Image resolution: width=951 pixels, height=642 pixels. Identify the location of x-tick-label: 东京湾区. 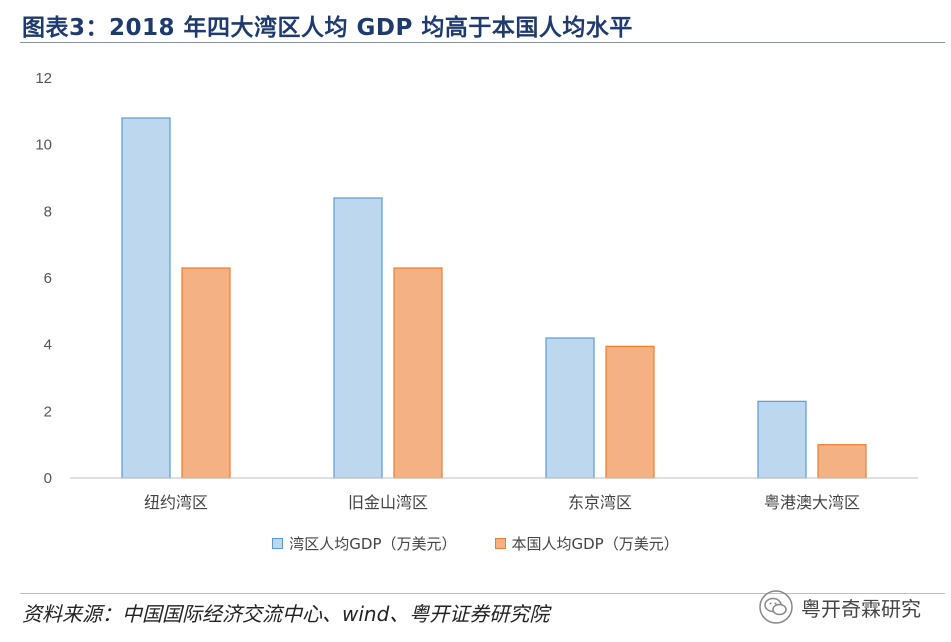
(600, 502).